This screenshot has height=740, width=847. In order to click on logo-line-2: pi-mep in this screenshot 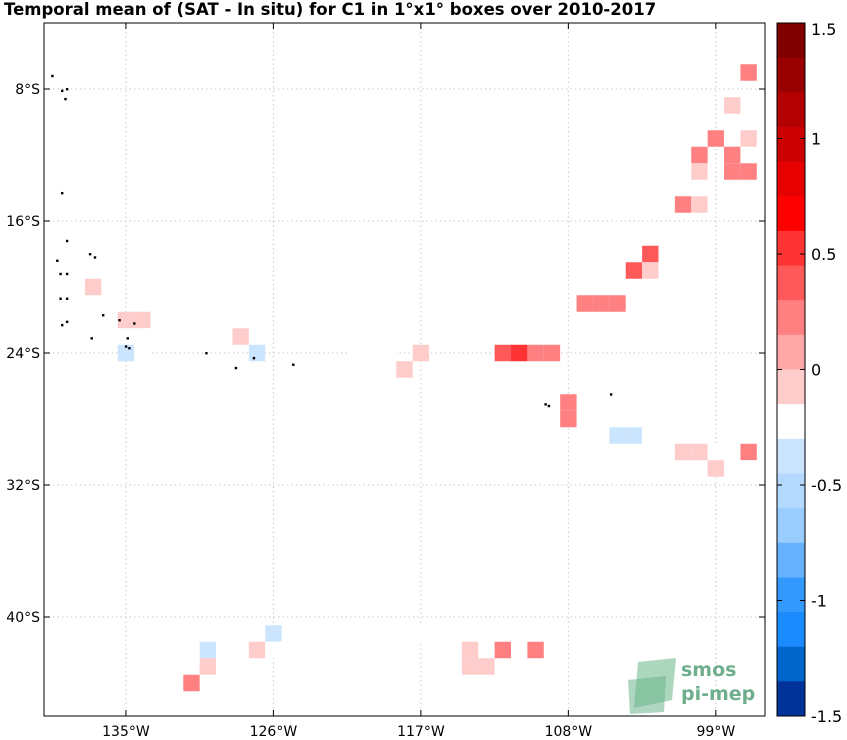, I will do `click(718, 694)`.